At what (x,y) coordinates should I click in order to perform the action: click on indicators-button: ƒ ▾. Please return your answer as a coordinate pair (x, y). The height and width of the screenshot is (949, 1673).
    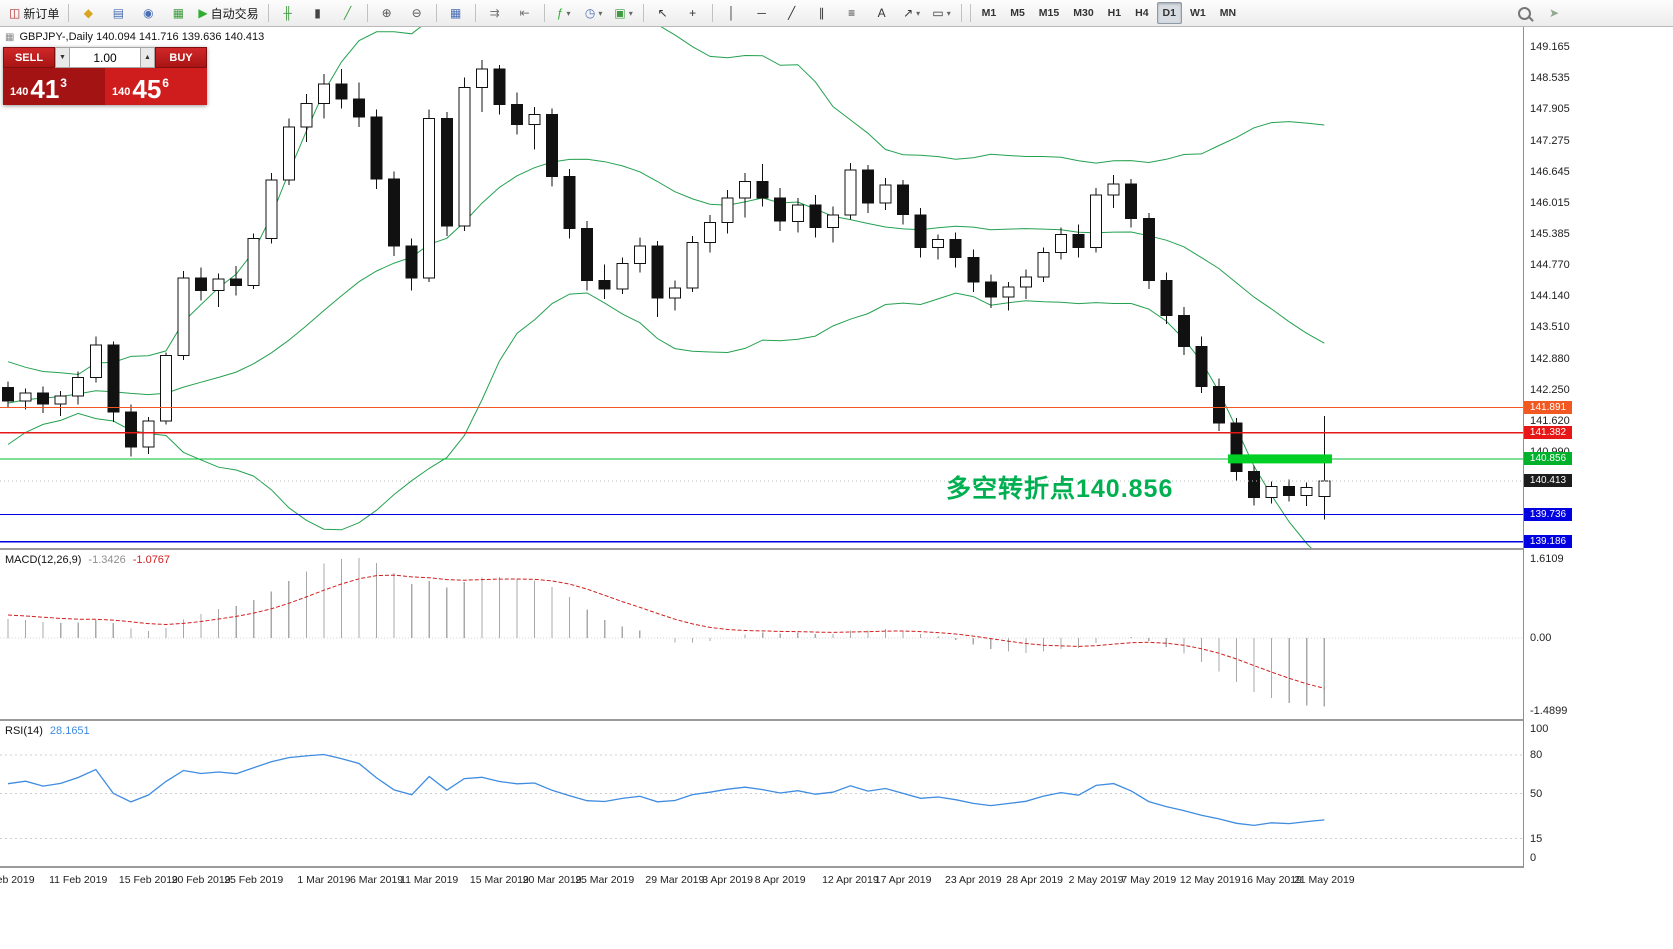
    Looking at the image, I should click on (564, 13).